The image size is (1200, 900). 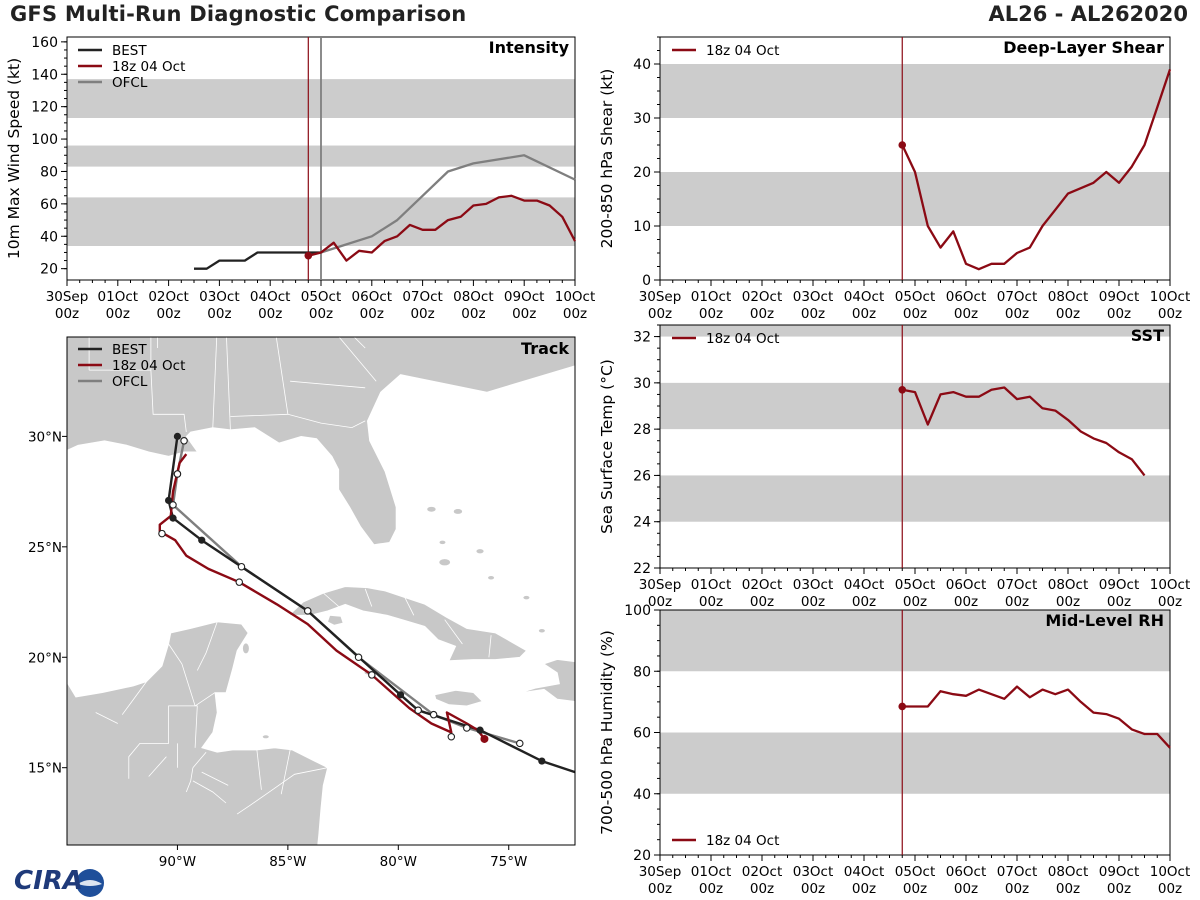 I want to click on x-tick-label: 09Oct, so click(x=1119, y=872).